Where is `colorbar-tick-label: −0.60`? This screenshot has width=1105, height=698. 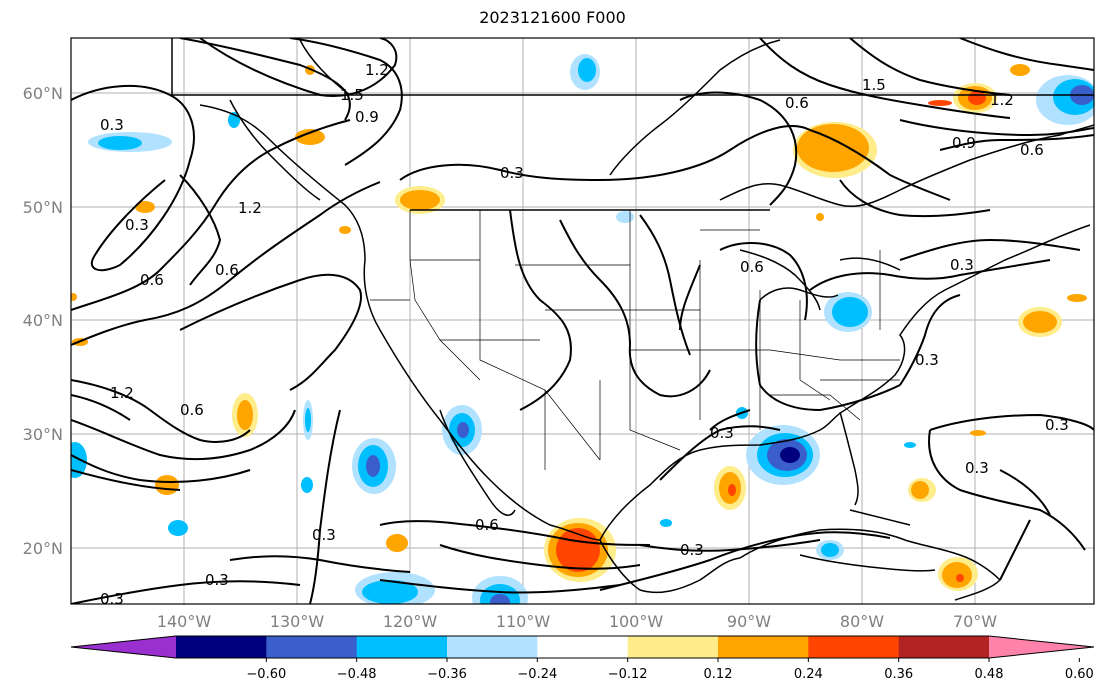 colorbar-tick-label: −0.60 is located at coordinates (266, 674).